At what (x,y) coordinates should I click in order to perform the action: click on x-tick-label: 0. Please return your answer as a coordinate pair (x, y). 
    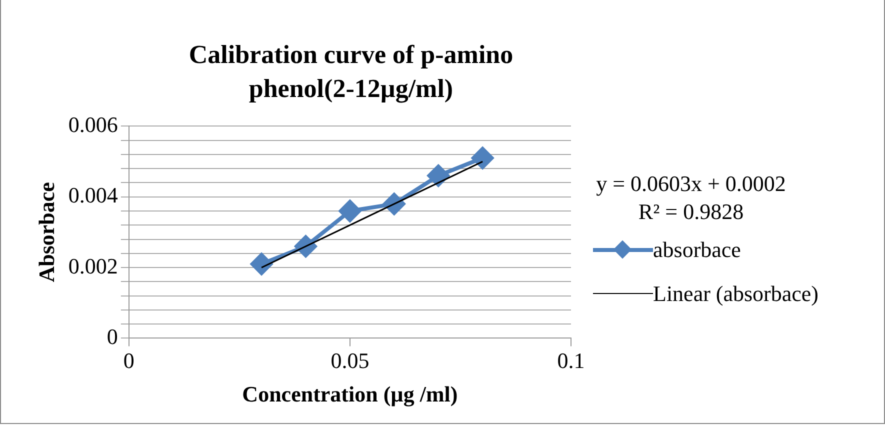
    Looking at the image, I should click on (128, 361).